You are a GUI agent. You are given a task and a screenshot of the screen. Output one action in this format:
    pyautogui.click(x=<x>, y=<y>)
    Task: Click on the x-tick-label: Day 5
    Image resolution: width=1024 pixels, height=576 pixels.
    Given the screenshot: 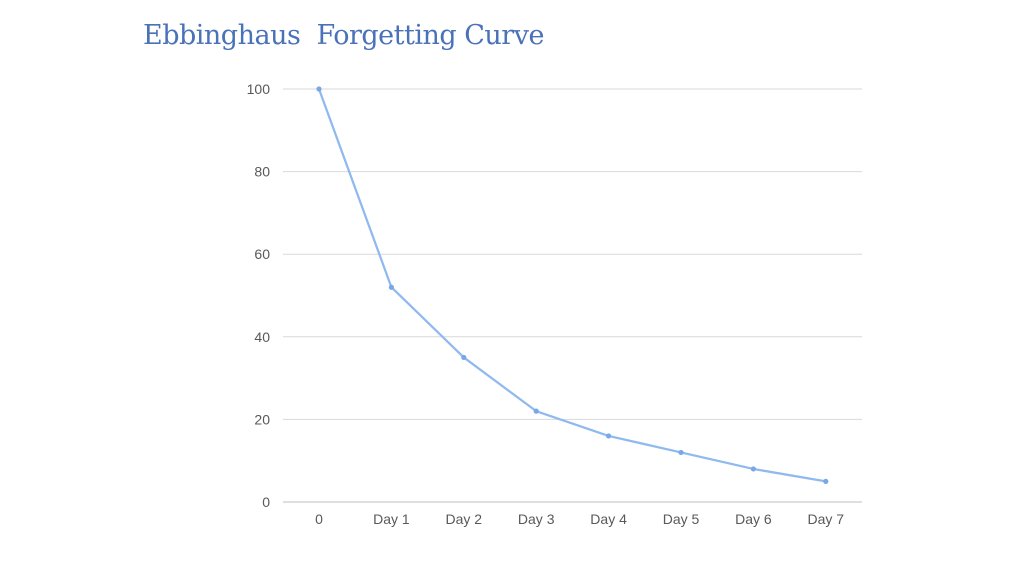 What is the action you would take?
    pyautogui.click(x=681, y=519)
    